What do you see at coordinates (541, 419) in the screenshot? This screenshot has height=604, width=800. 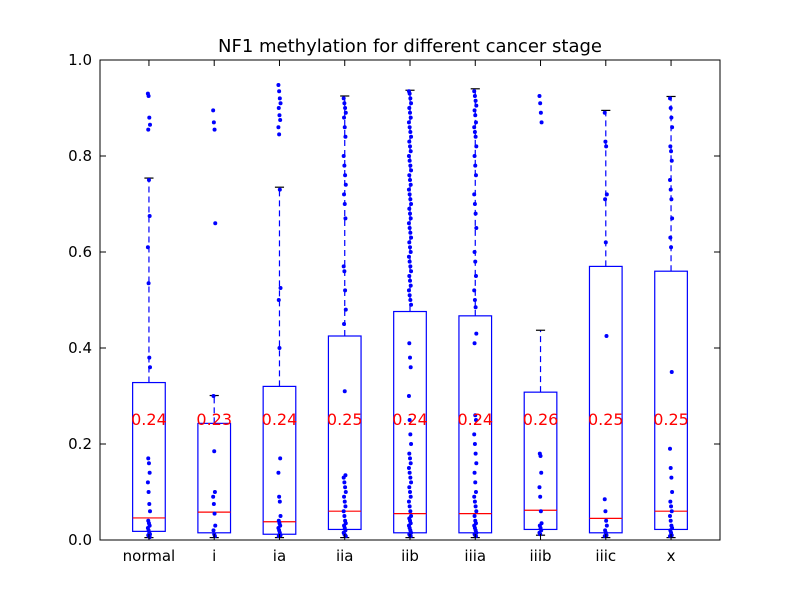 I see `mean-label: 0.26` at bounding box center [541, 419].